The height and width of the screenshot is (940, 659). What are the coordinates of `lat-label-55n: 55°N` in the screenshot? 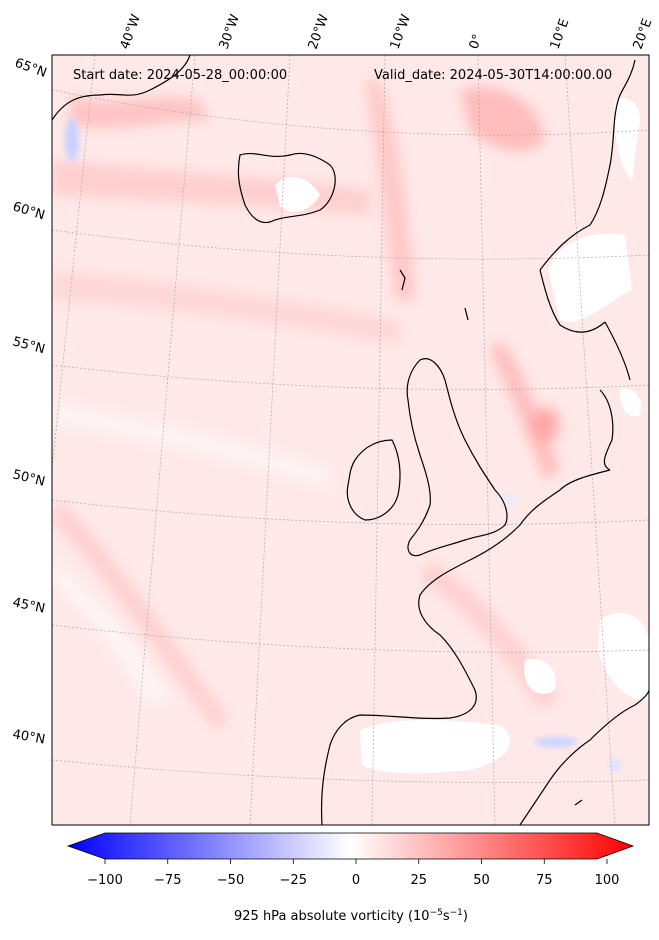 It's located at (29, 345).